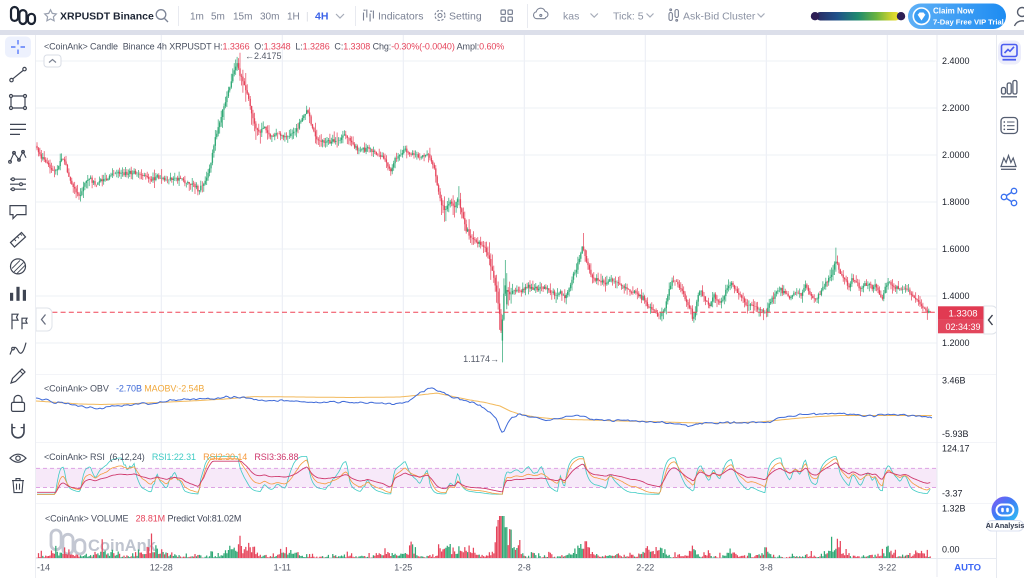 The image size is (1024, 583). What do you see at coordinates (956, 61) in the screenshot?
I see `svg-text: 2.4000` at bounding box center [956, 61].